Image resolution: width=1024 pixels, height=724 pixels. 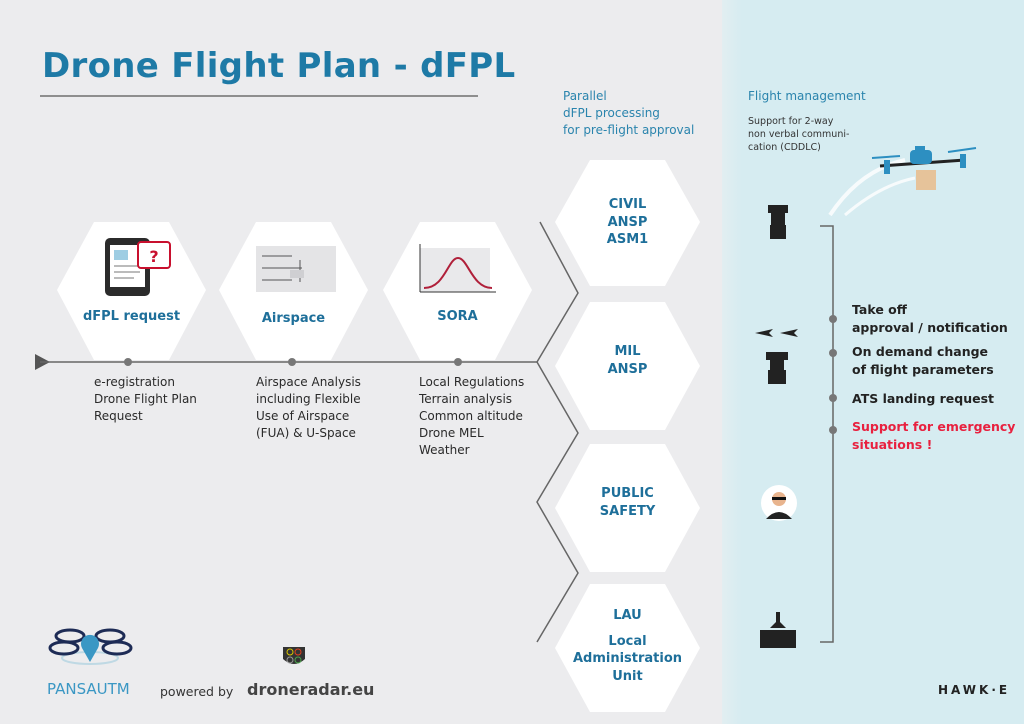 I want to click on flight-management-heading: Flight management, so click(x=807, y=96).